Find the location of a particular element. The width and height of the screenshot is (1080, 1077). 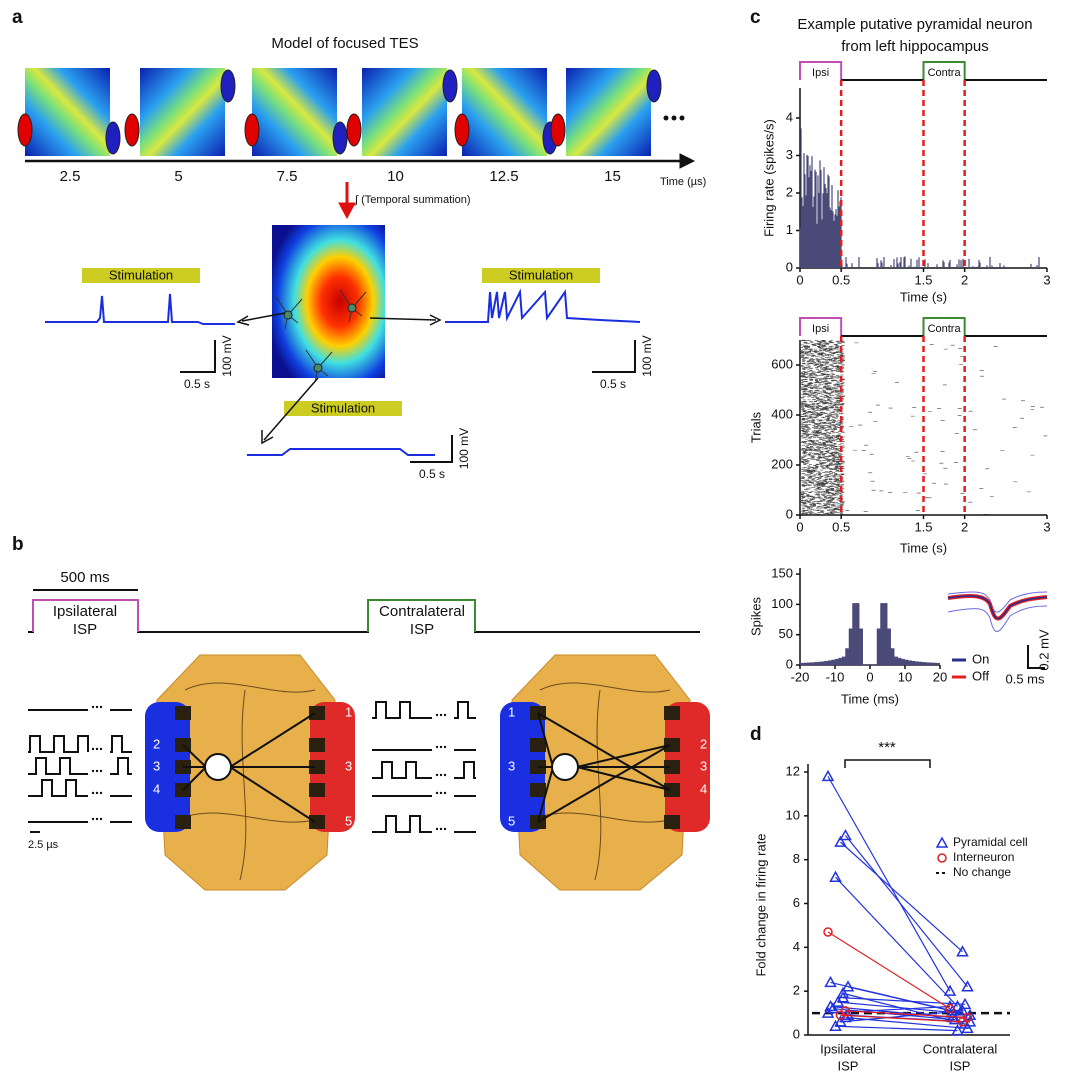

legend-label: Pyramidal cell is located at coordinates (990, 842).